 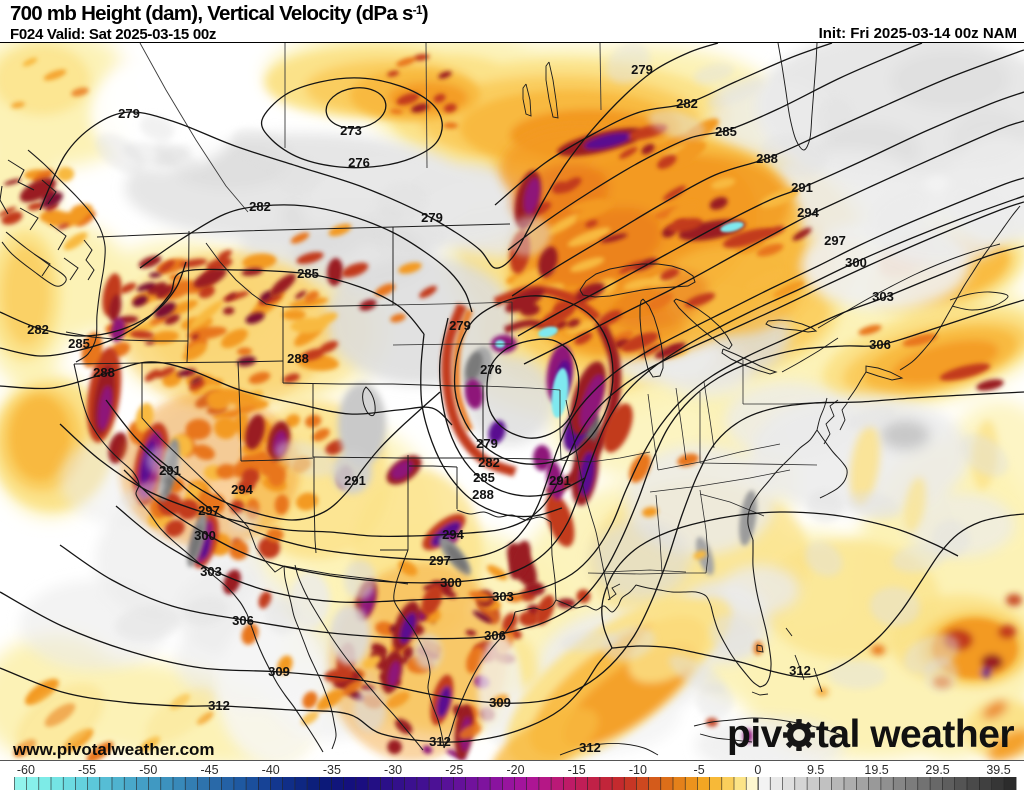 What do you see at coordinates (515, 770) in the screenshot?
I see `svg-text: -20` at bounding box center [515, 770].